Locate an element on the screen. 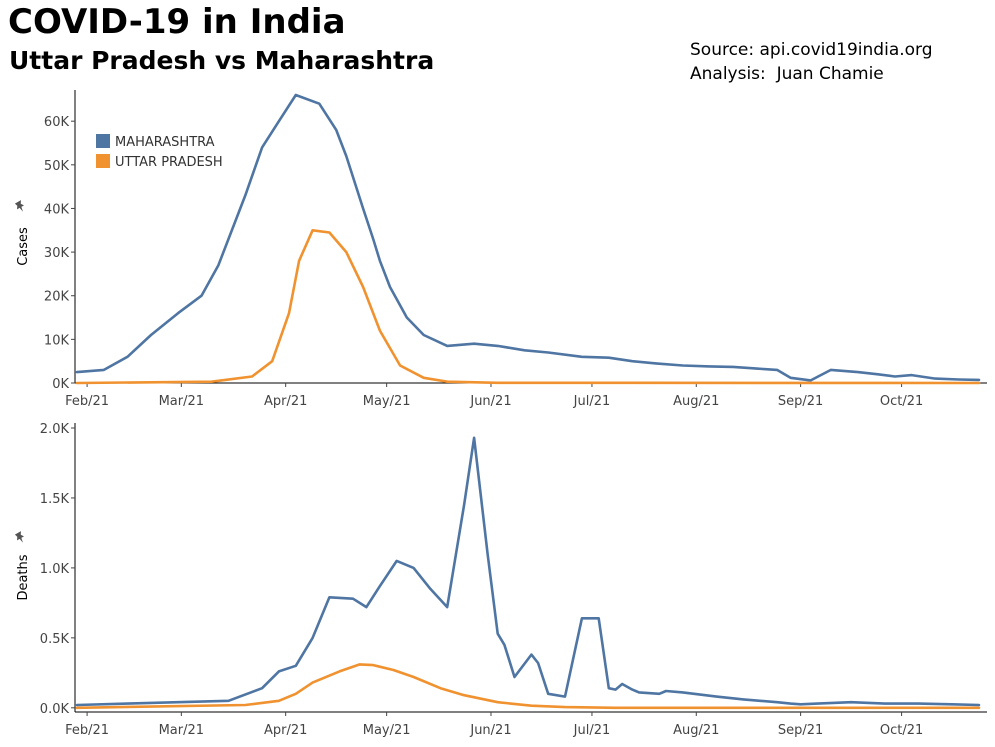 This screenshot has width=995, height=747. y-tick-label: 10K is located at coordinates (57, 340).